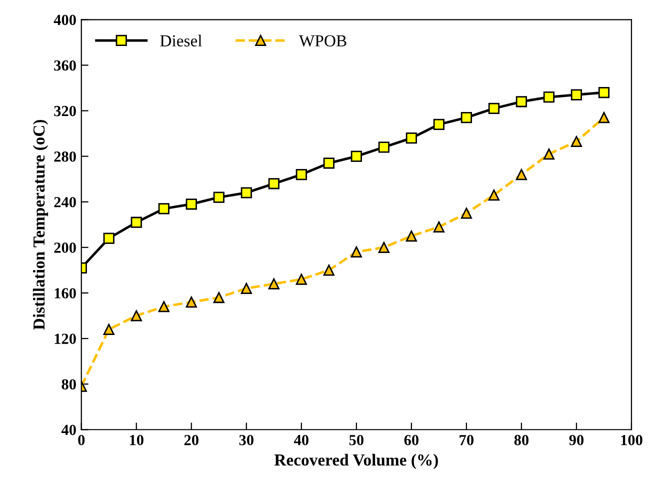 The width and height of the screenshot is (651, 491). I want to click on x-tick-label: 60, so click(411, 440).